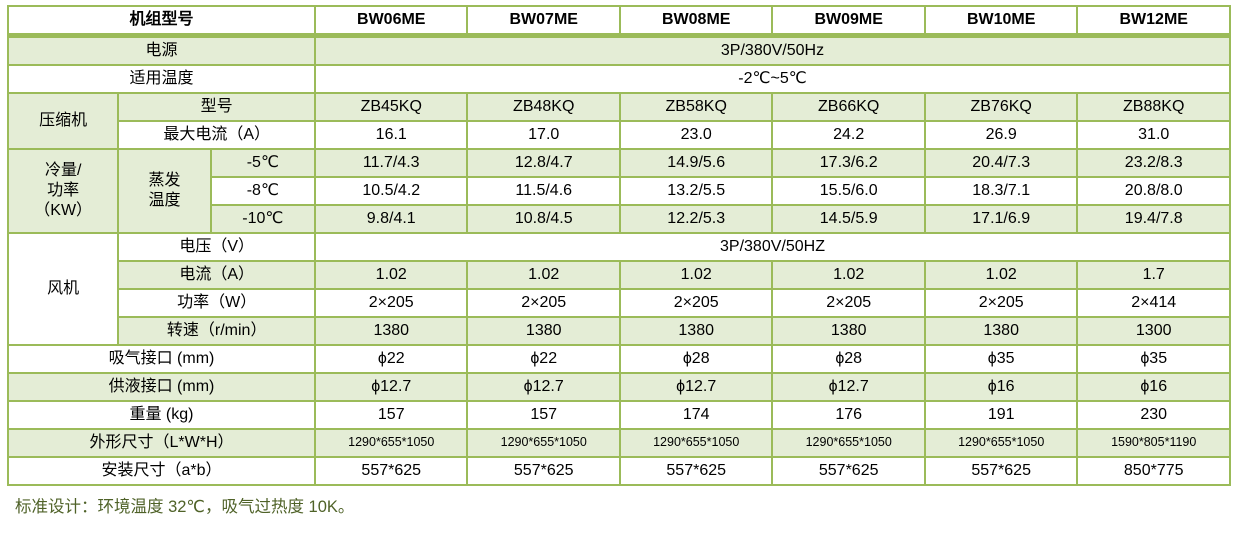 This screenshot has width=1238, height=546. Describe the element at coordinates (391, 331) in the screenshot. I see `fan-speed-row-cell-1: 1380` at that location.